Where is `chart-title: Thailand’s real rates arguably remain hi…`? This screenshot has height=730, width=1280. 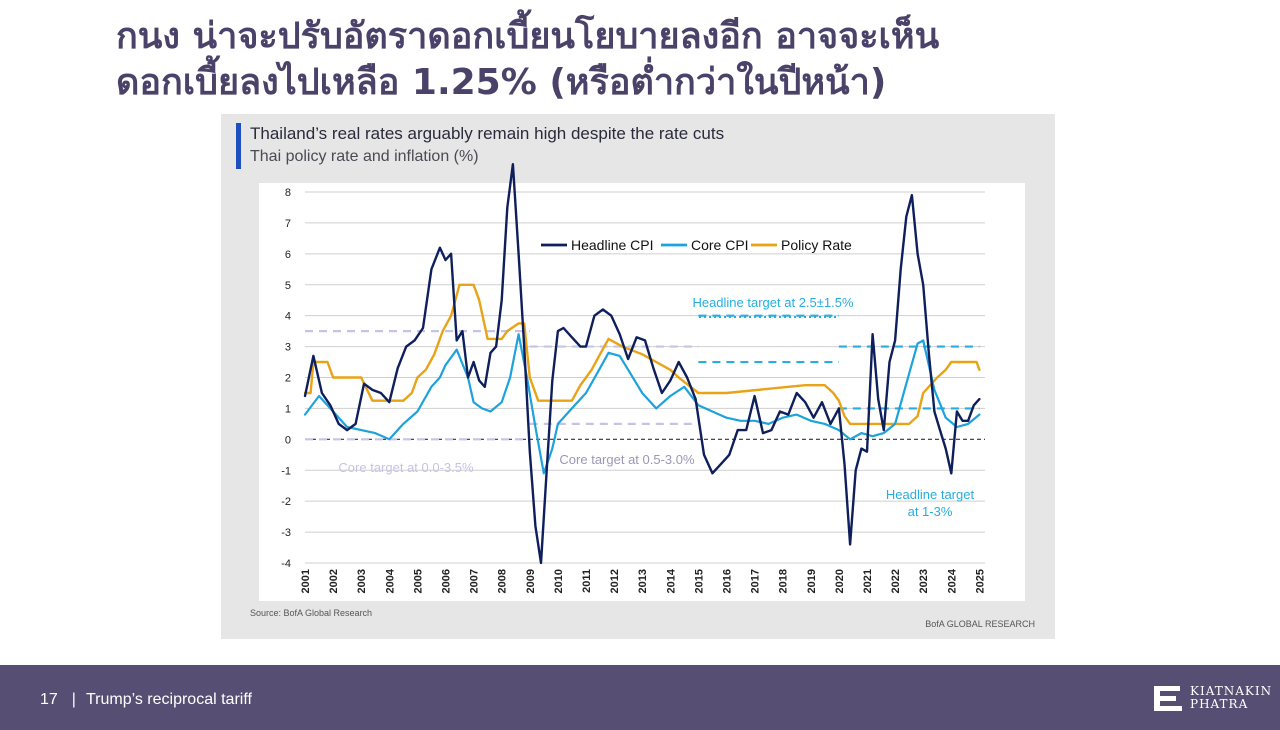
chart-title: Thailand’s real rates arguably remain hi… is located at coordinates (487, 133).